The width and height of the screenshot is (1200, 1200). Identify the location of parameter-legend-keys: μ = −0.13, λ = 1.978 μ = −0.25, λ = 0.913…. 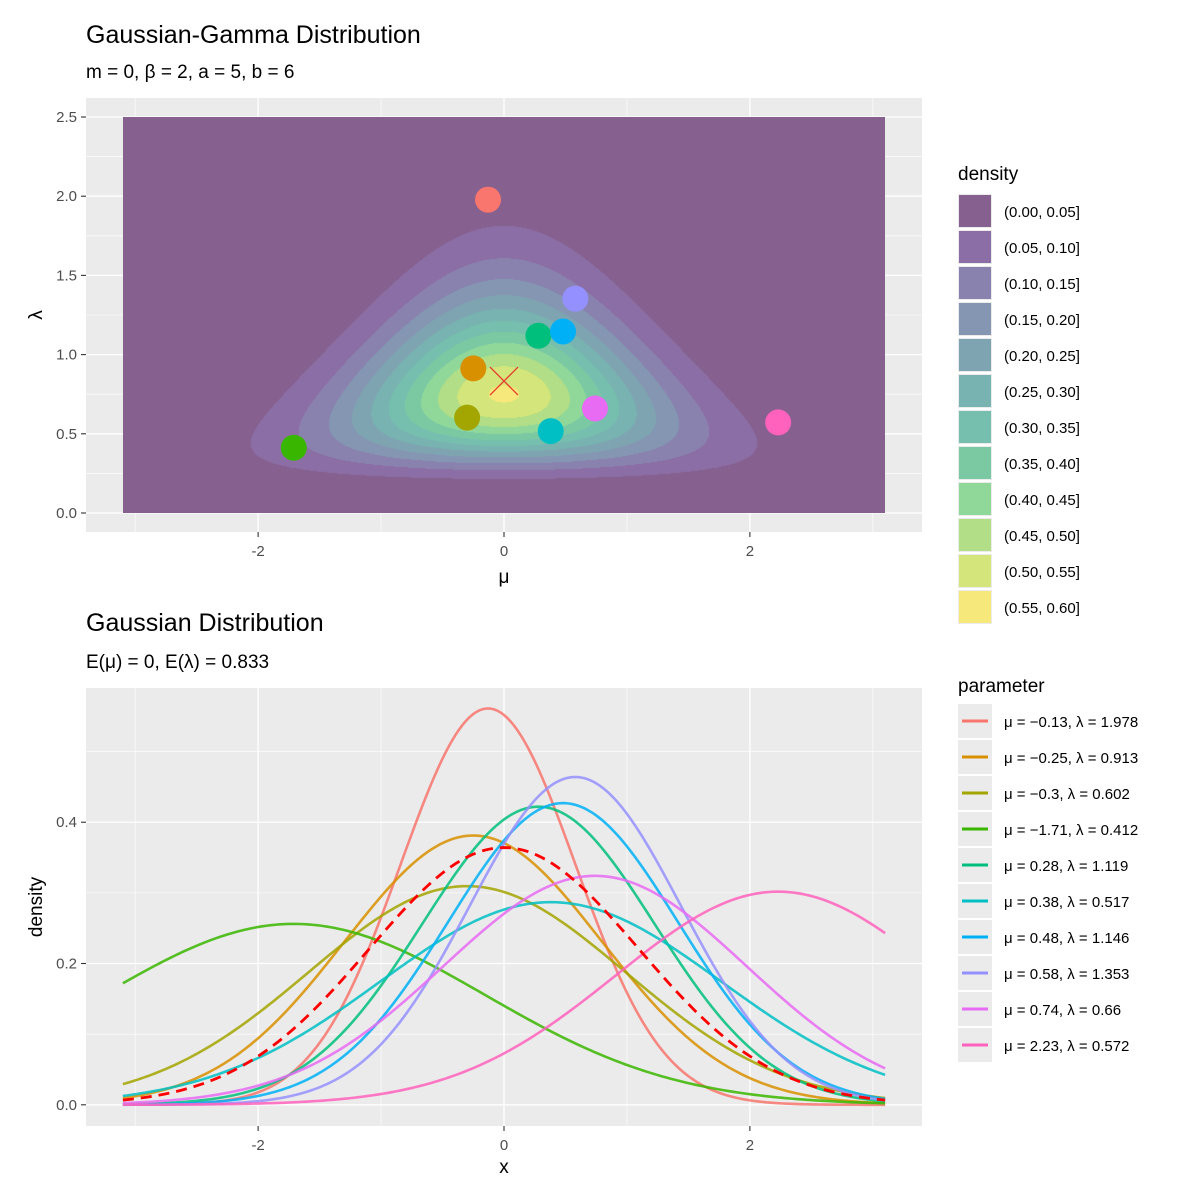
(1048, 883).